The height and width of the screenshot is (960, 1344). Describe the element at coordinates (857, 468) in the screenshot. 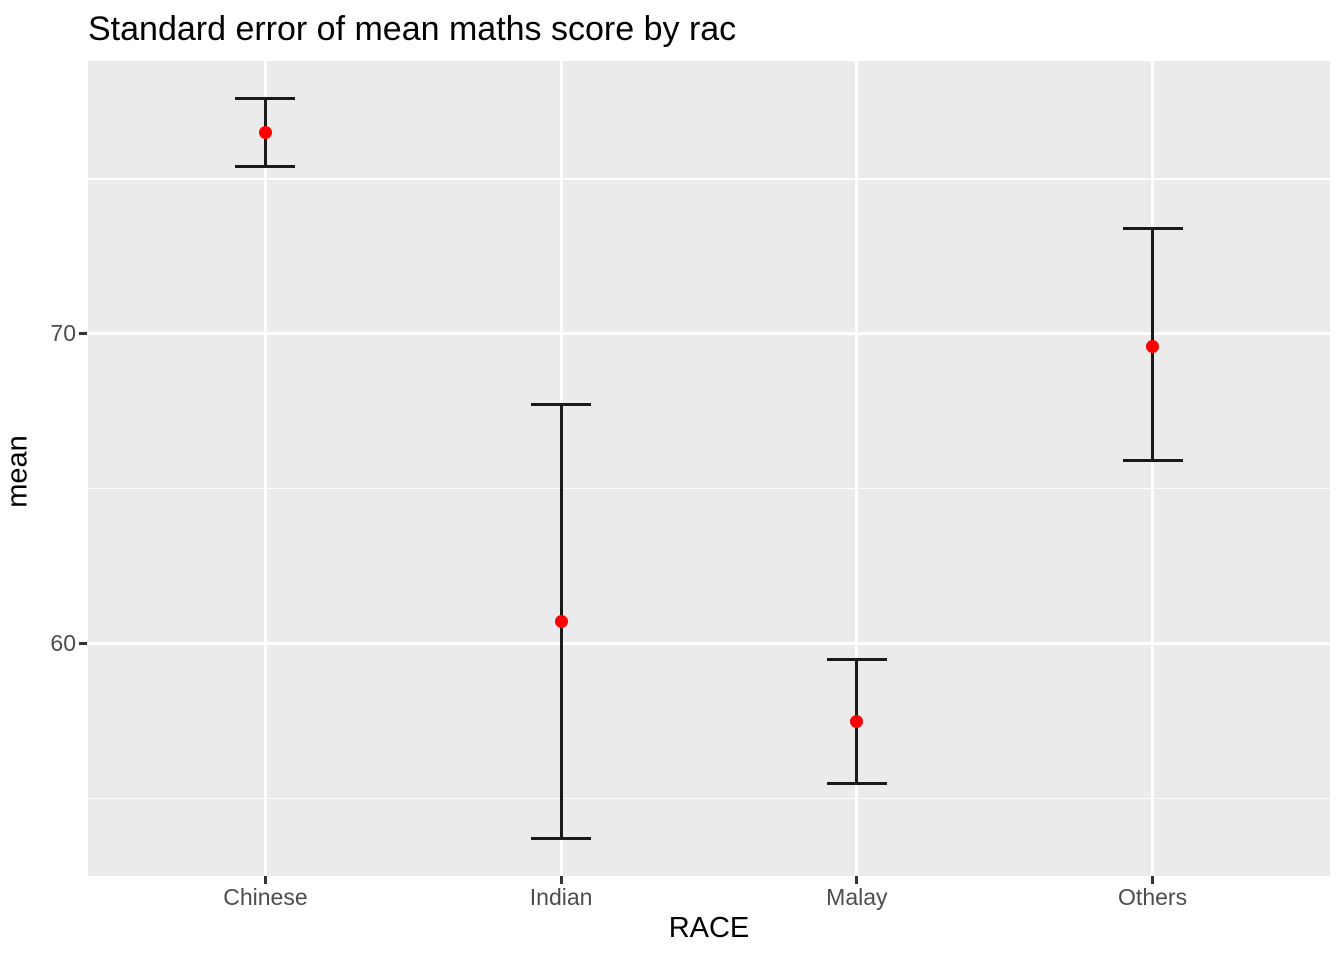

I see `gridline-x-malay` at that location.